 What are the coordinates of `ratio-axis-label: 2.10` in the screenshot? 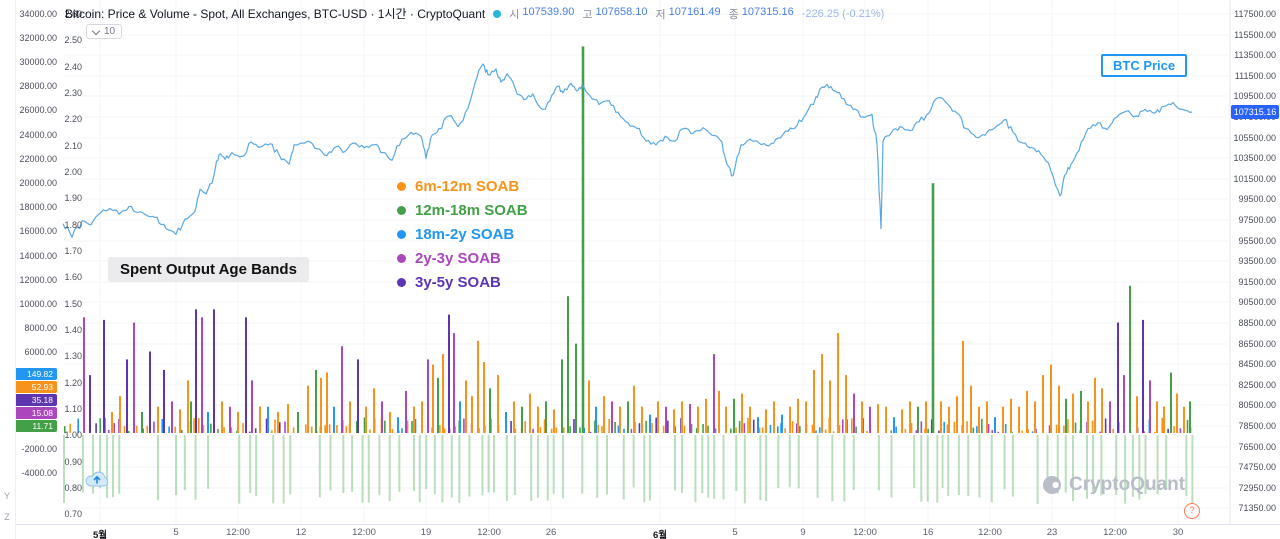 It's located at (73, 146).